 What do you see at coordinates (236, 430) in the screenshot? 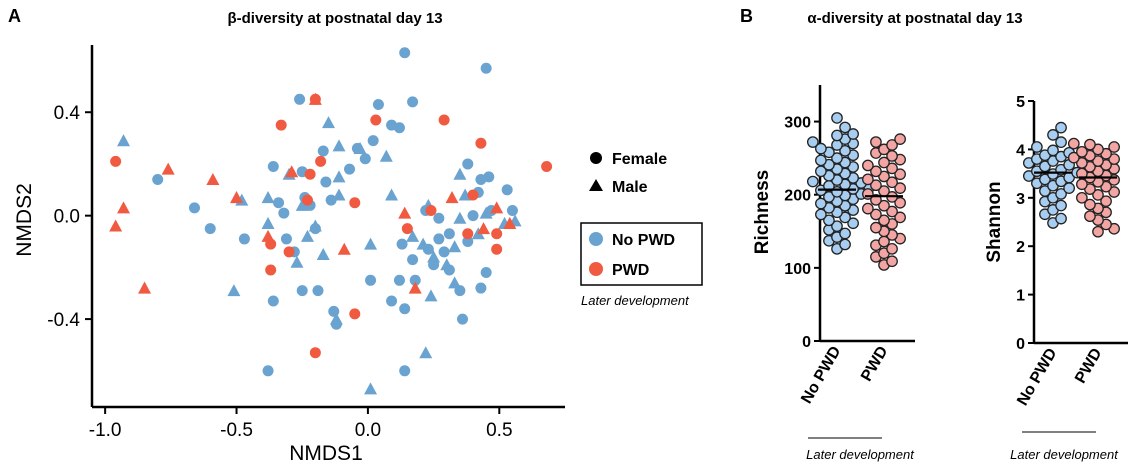
I see `x-tick-label-a: -0.5` at bounding box center [236, 430].